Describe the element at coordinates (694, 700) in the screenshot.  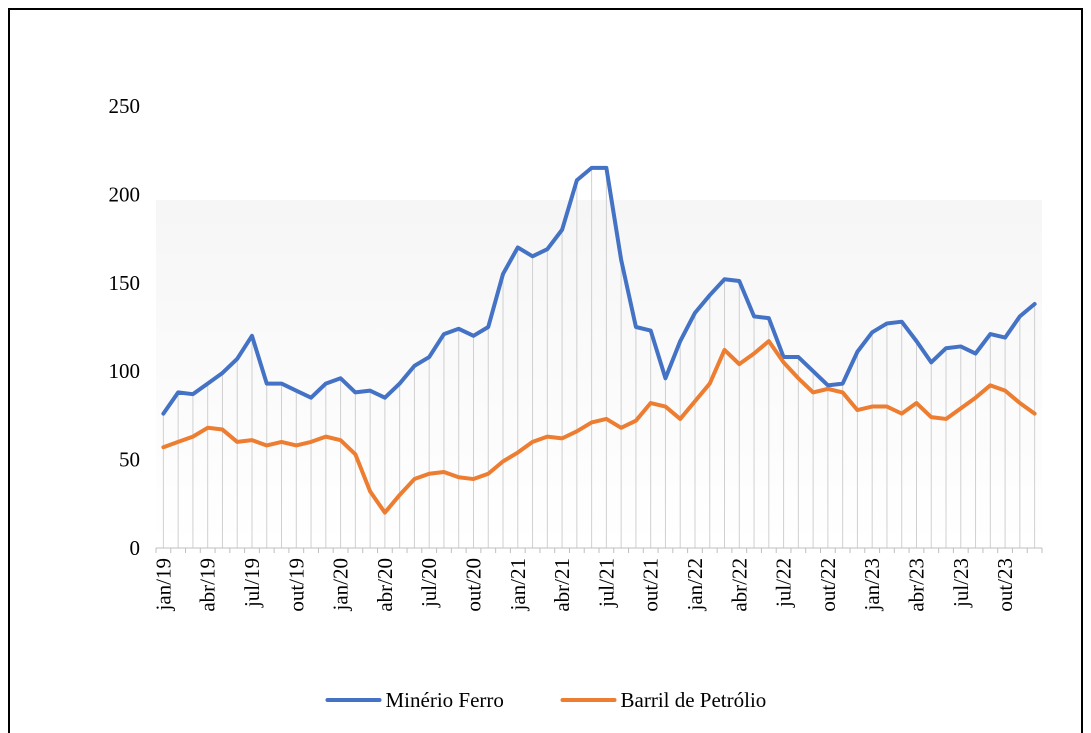
I see `legend-label: Barril de Petrólio` at that location.